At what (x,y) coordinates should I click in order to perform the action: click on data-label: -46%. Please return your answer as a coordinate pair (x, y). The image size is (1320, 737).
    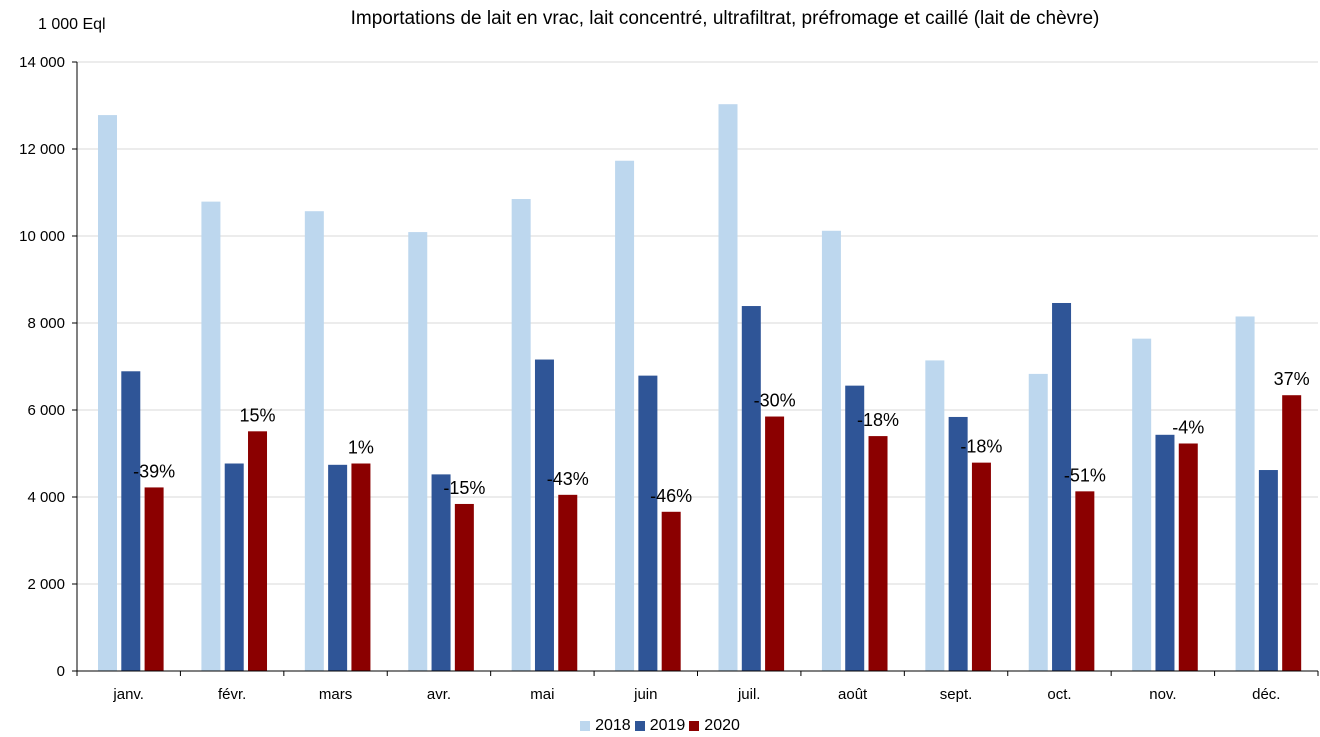
    Looking at the image, I should click on (671, 496).